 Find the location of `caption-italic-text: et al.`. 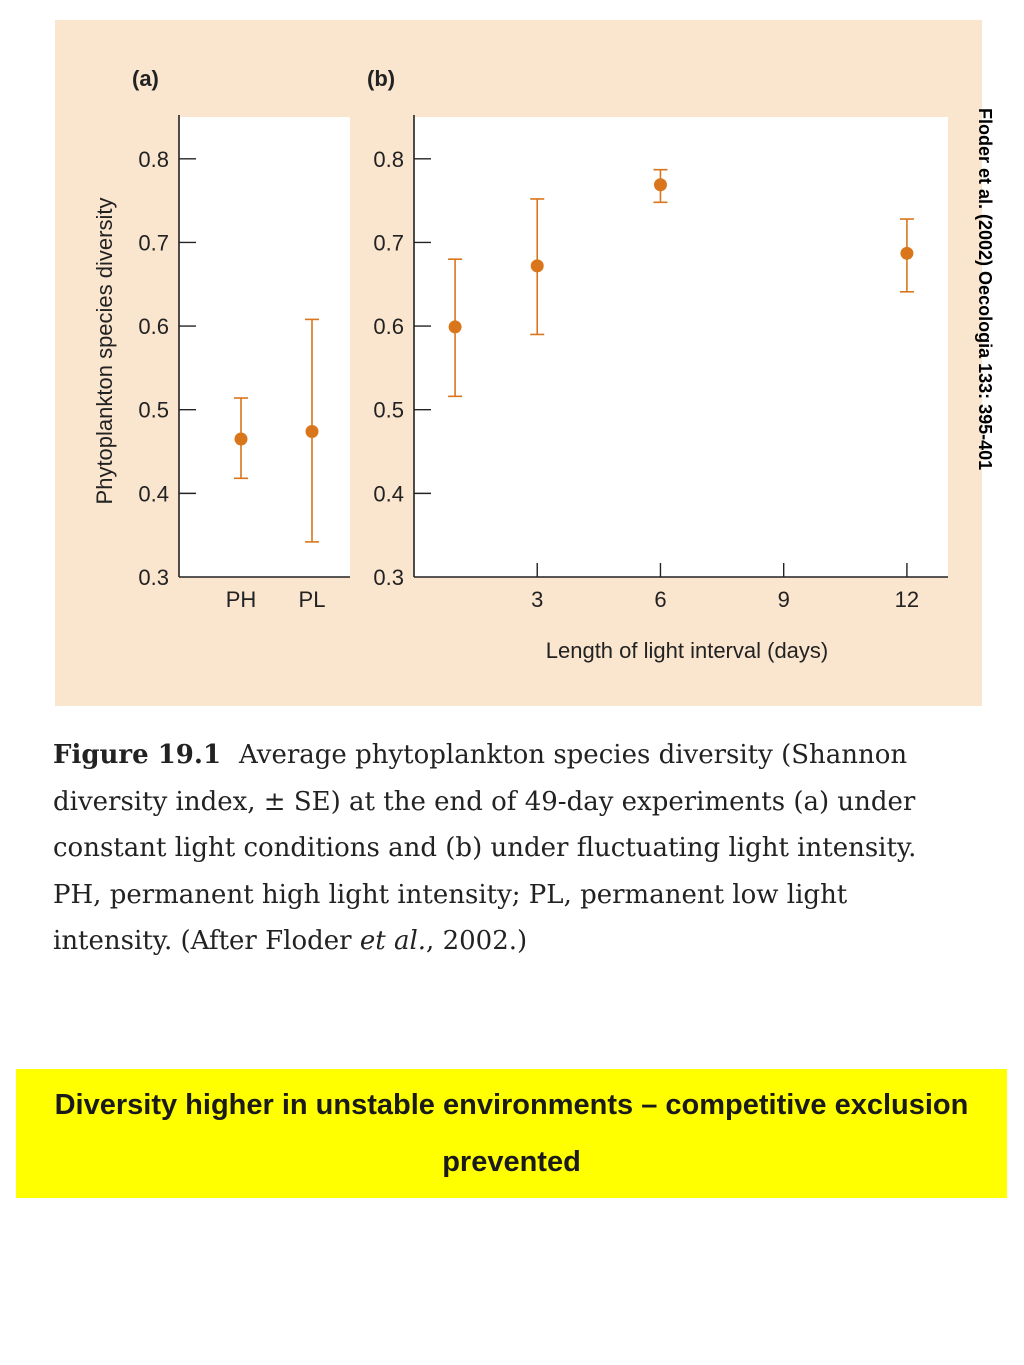

caption-italic-text: et al. is located at coordinates (393, 941).